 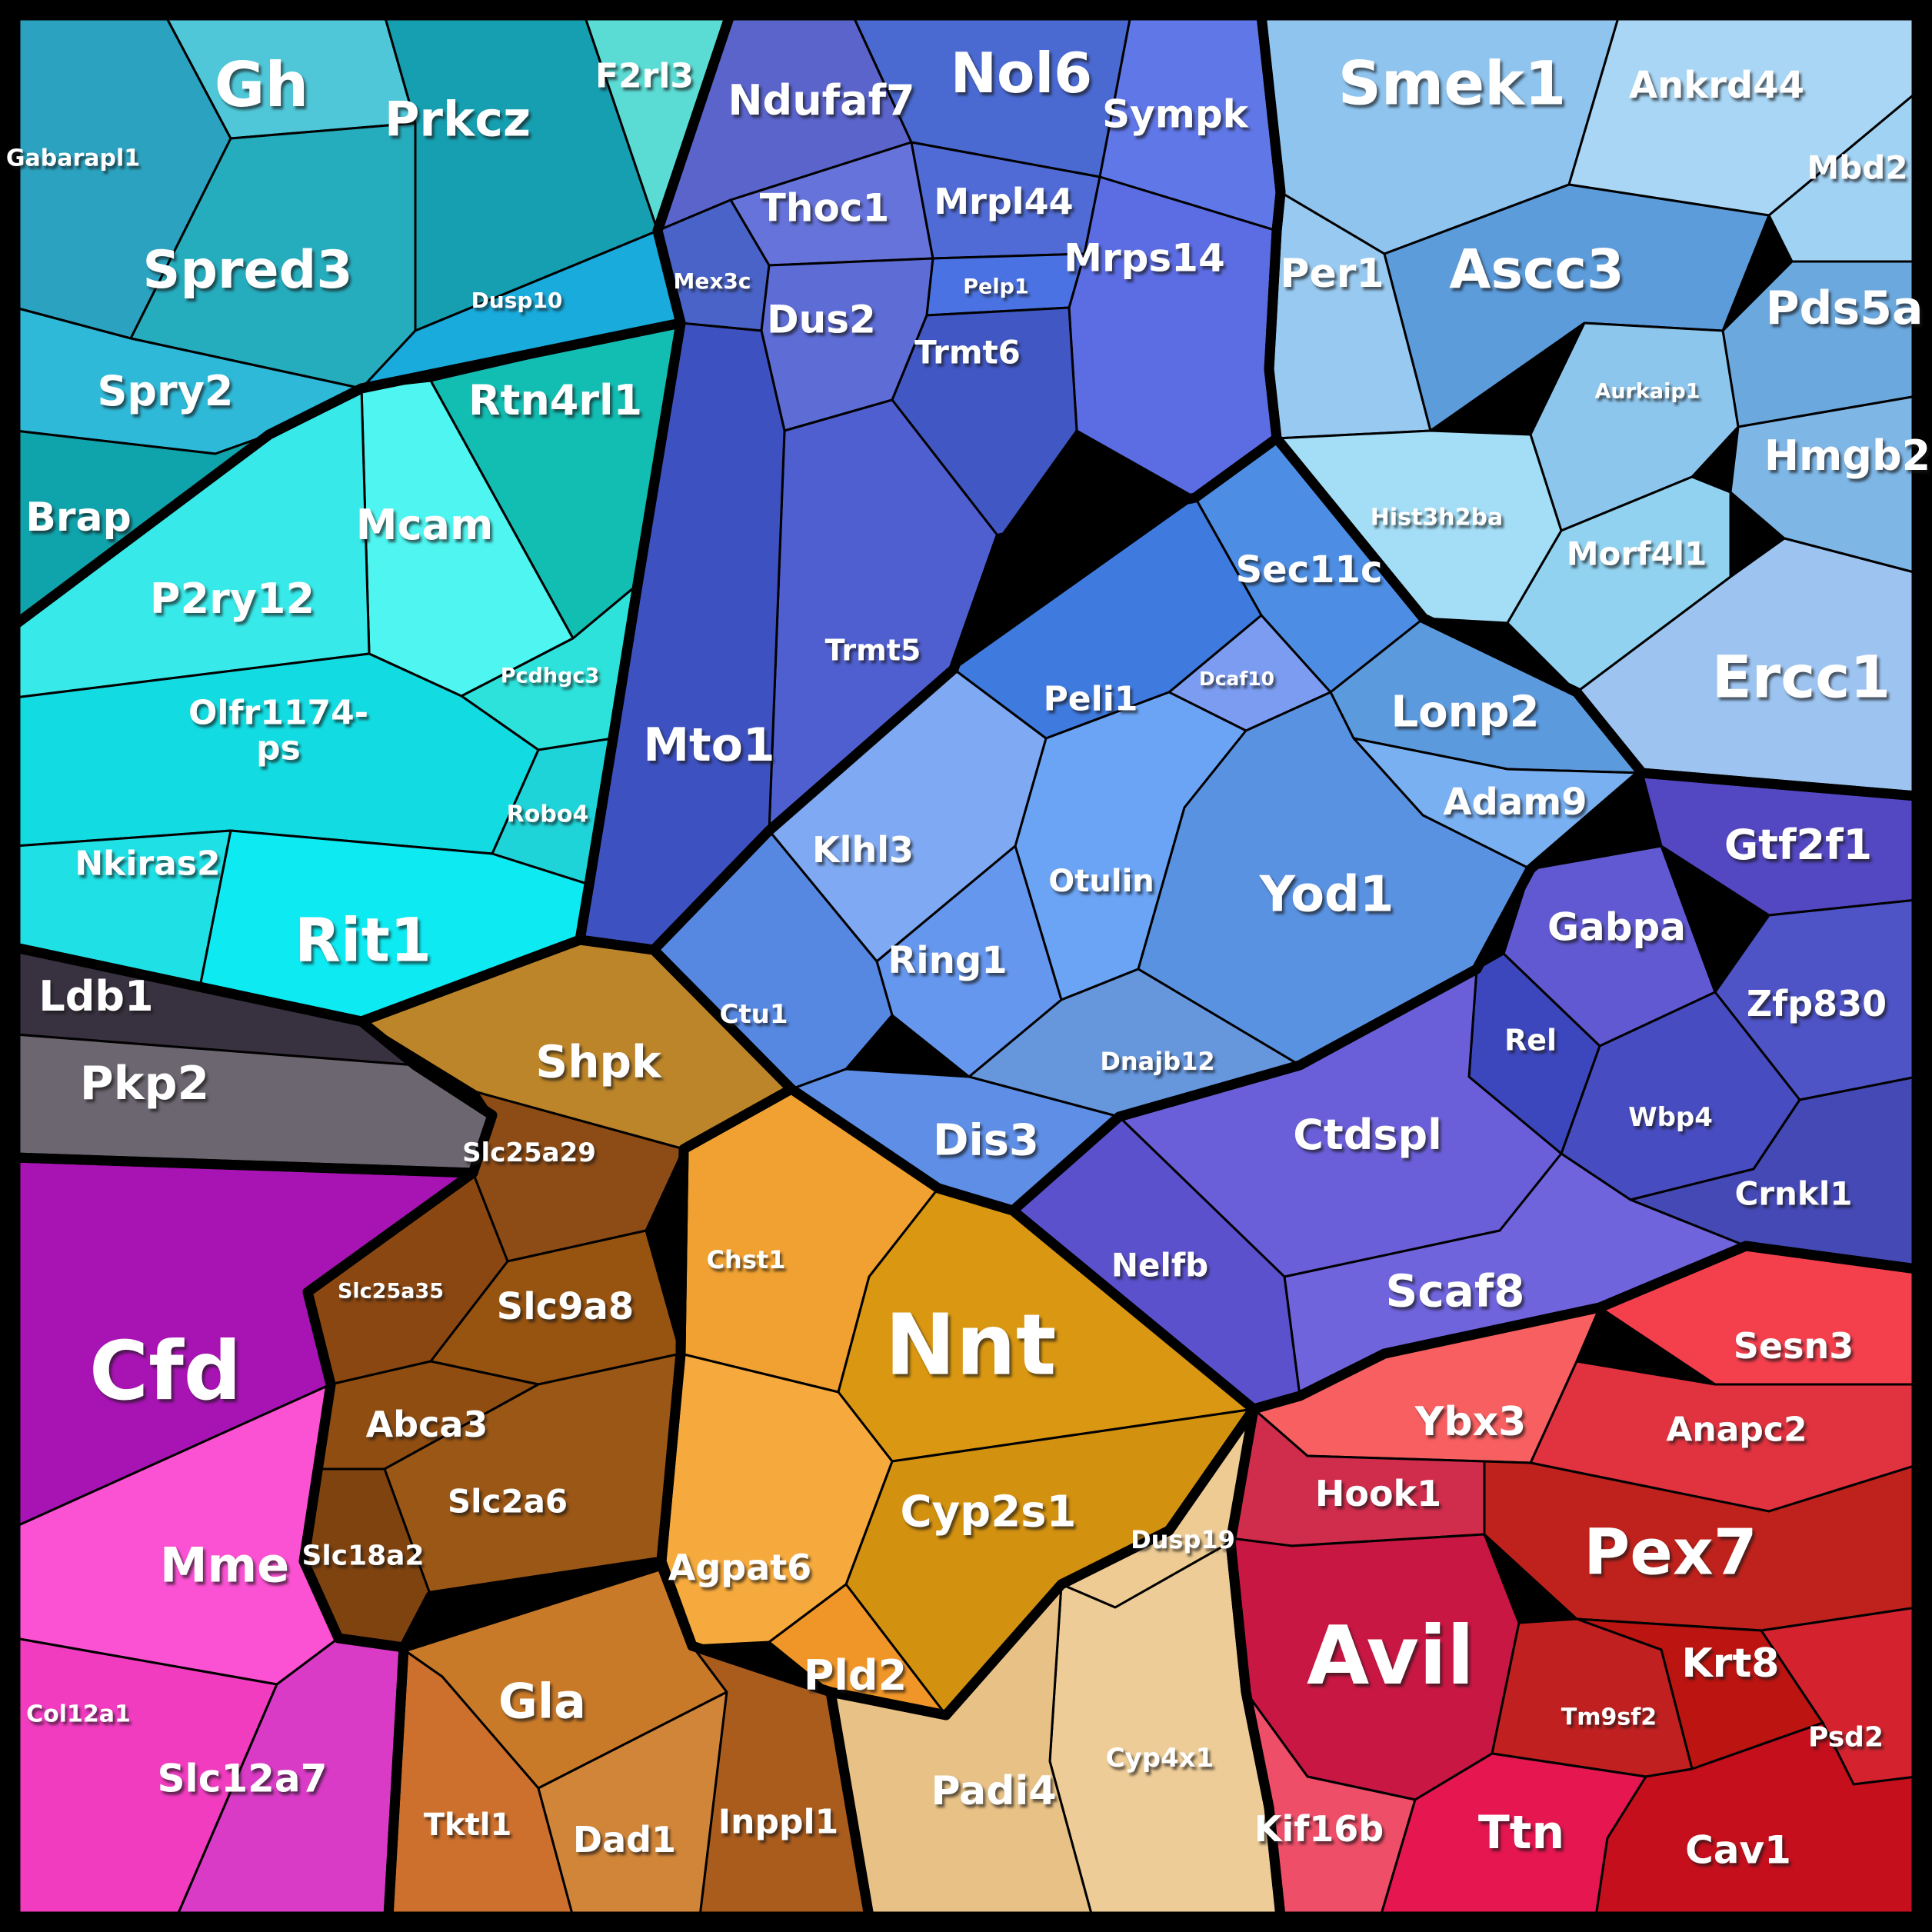 What do you see at coordinates (424, 525) in the screenshot?
I see `cell-label-Mcam: Mcam` at bounding box center [424, 525].